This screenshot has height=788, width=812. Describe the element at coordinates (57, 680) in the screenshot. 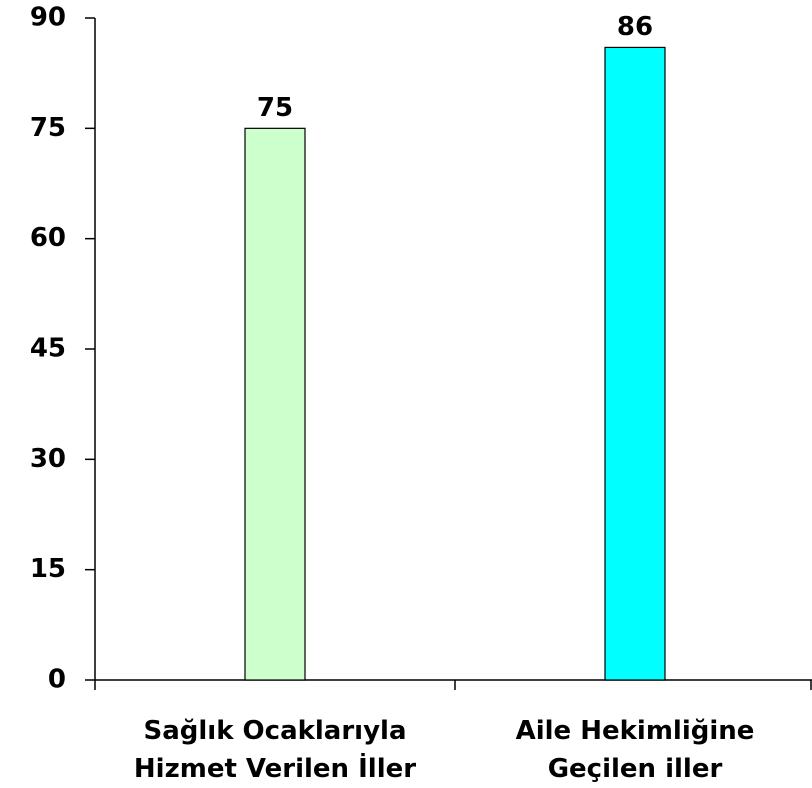

I see `y-tick-label: 0` at that location.